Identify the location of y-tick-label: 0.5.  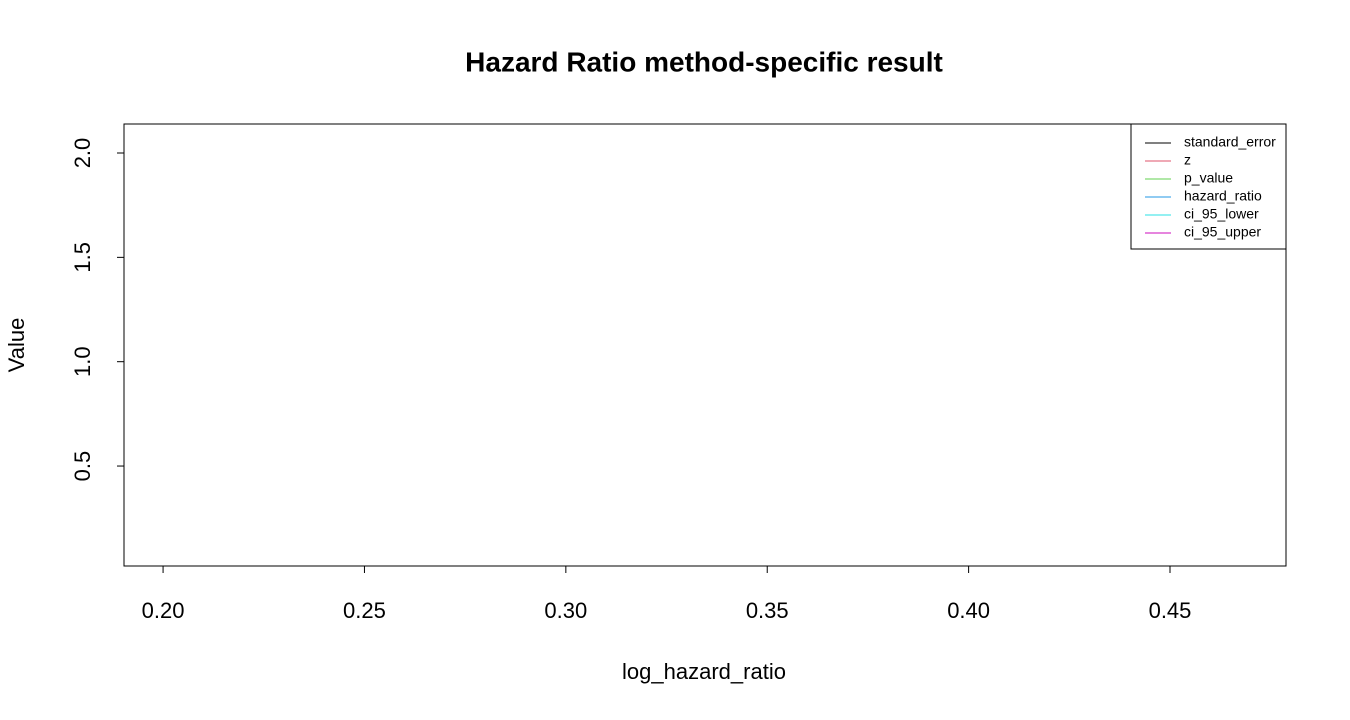
(82, 466).